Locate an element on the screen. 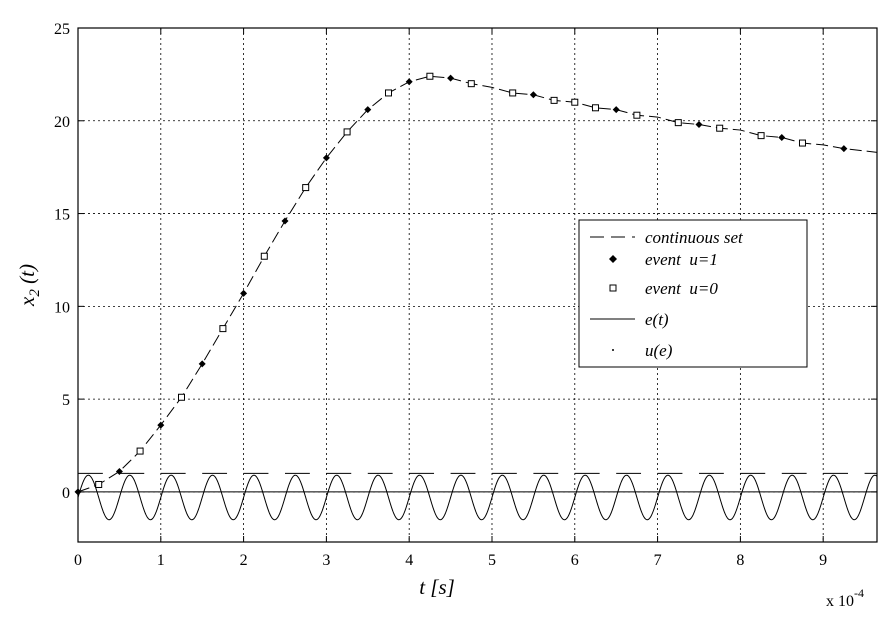 The height and width of the screenshot is (618, 895). y-tick-label: 15 is located at coordinates (62, 215).